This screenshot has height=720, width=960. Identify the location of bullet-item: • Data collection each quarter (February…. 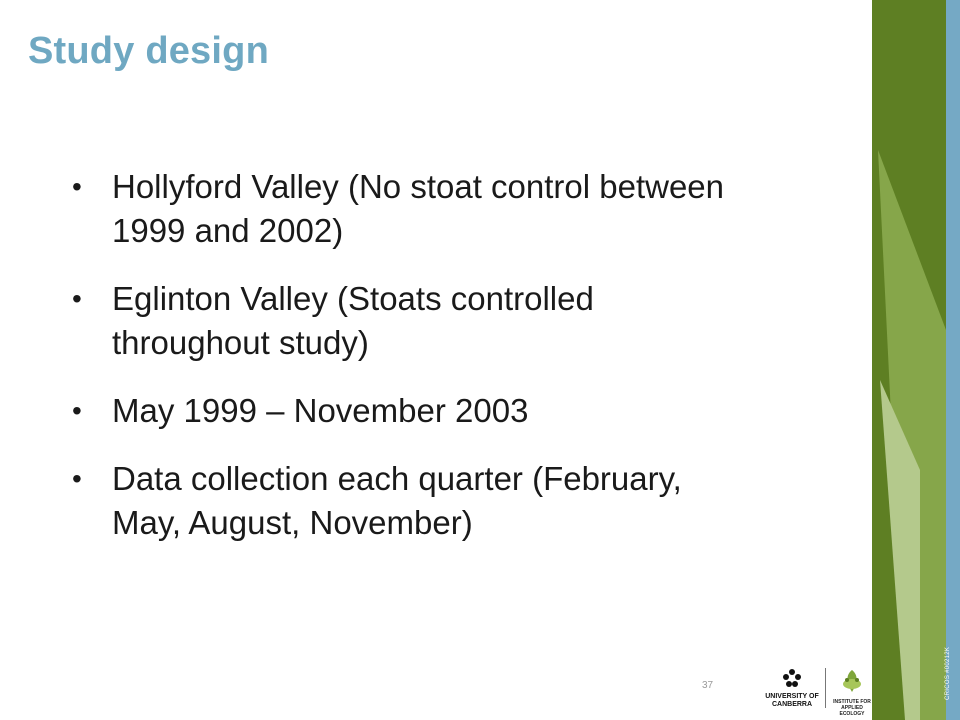
(412, 501).